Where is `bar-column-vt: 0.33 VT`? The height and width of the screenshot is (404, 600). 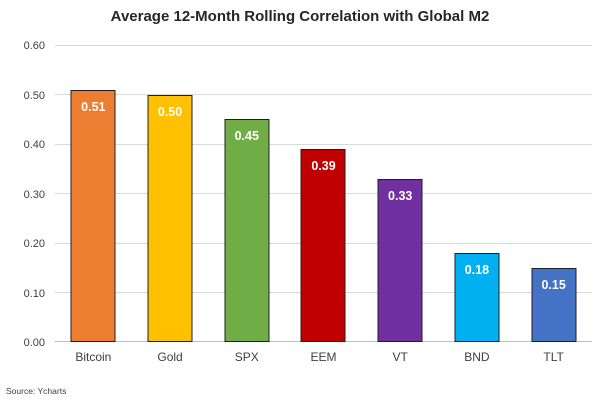
bar-column-vt: 0.33 VT is located at coordinates (400, 204).